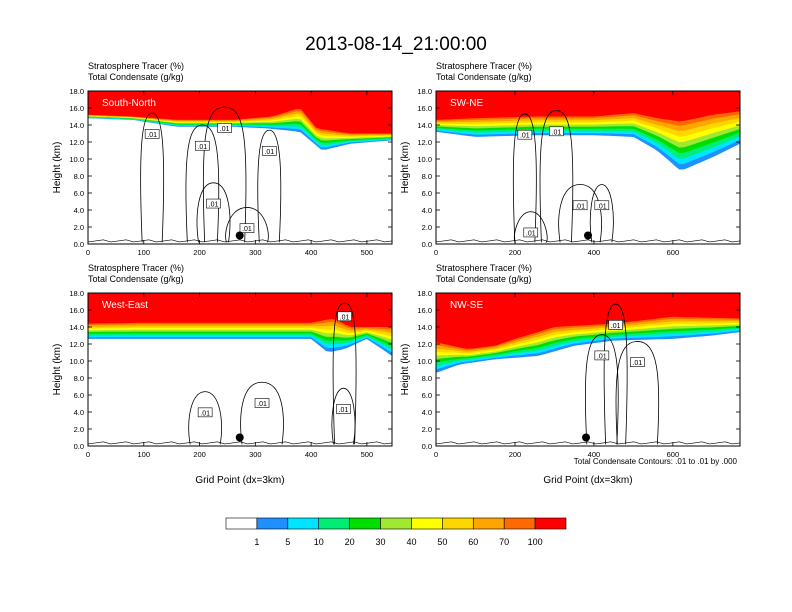  Describe the element at coordinates (76, 159) in the screenshot. I see `y-tick-label: 10.0` at that location.